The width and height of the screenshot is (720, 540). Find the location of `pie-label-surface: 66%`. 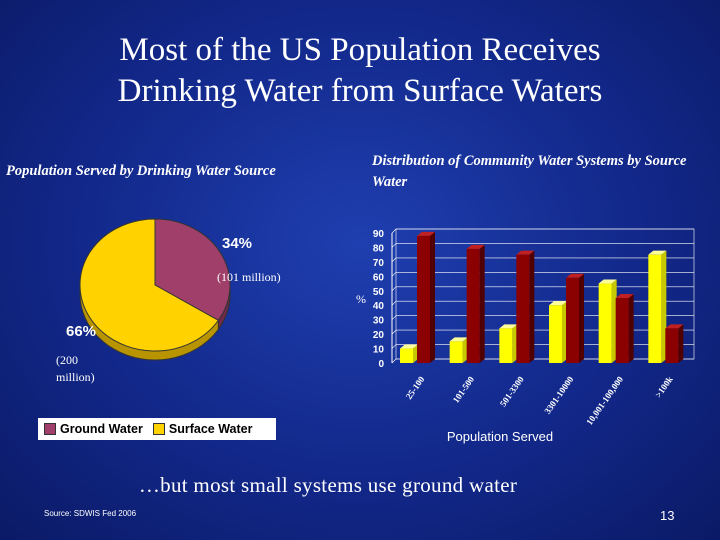

pie-label-surface: 66% is located at coordinates (81, 331).